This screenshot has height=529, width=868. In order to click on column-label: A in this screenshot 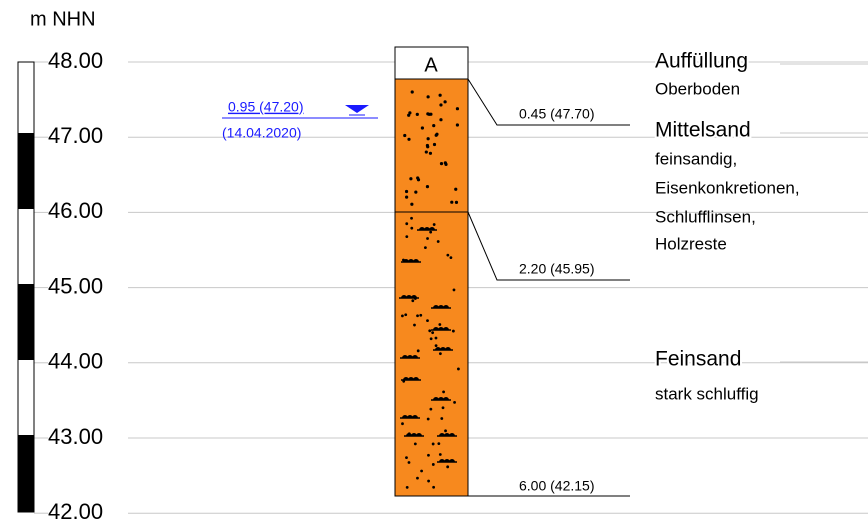, I will do `click(431, 65)`.